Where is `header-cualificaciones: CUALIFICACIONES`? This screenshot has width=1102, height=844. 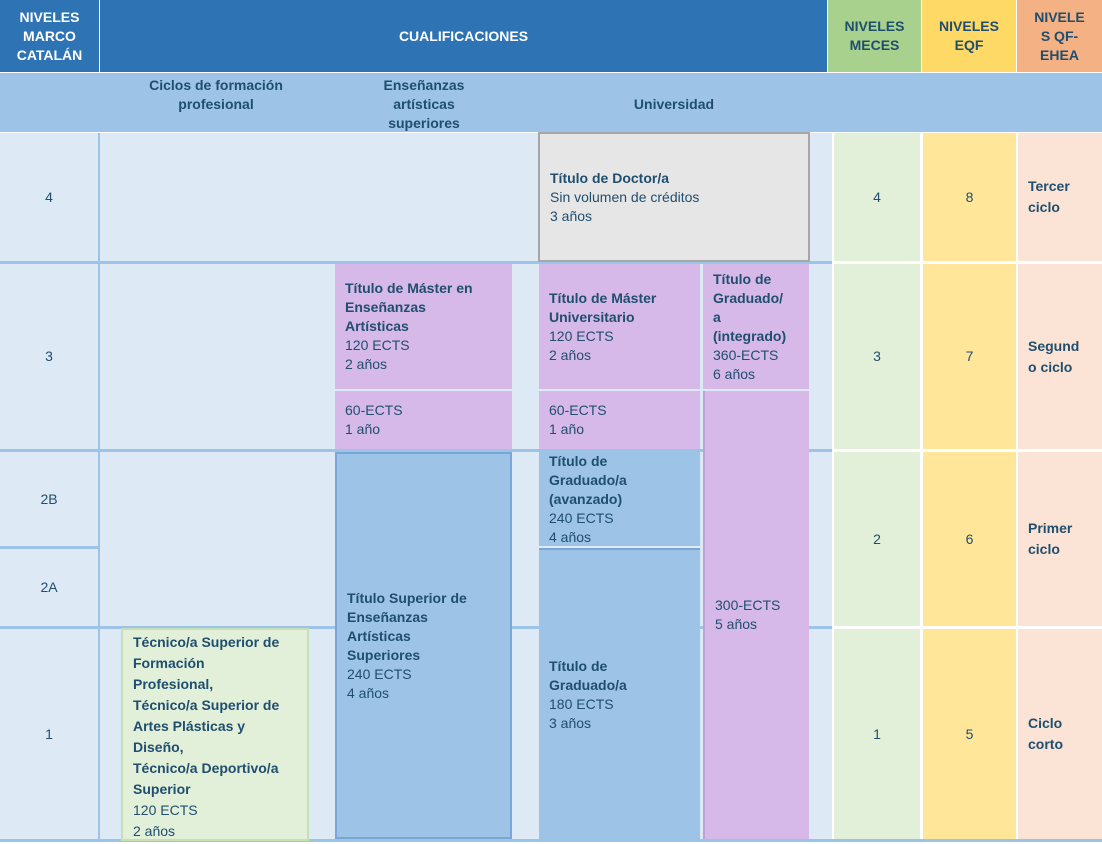 header-cualificaciones: CUALIFICACIONES is located at coordinates (463, 36).